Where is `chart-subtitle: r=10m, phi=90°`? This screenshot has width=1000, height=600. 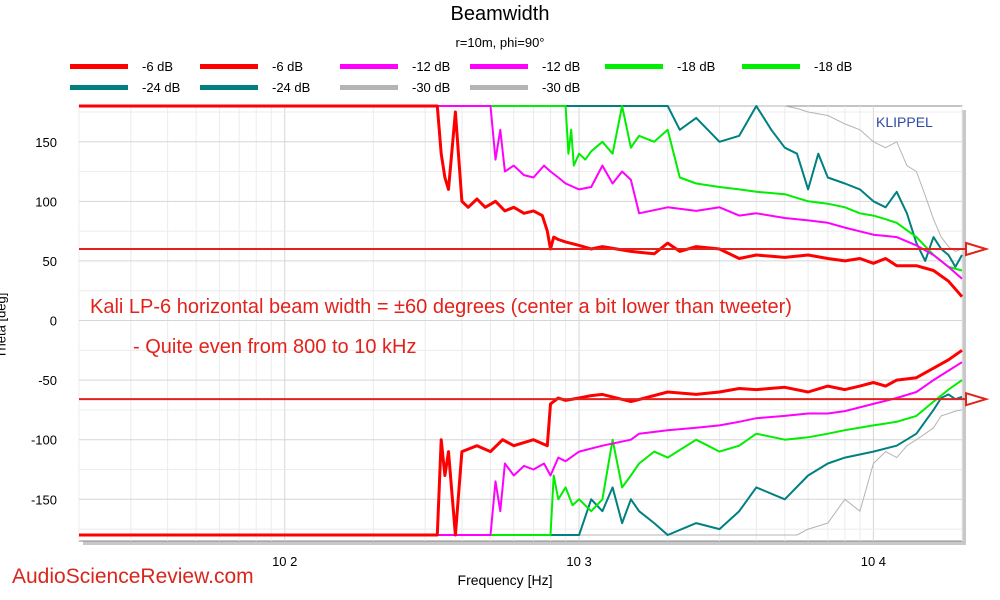 chart-subtitle: r=10m, phi=90° is located at coordinates (500, 42).